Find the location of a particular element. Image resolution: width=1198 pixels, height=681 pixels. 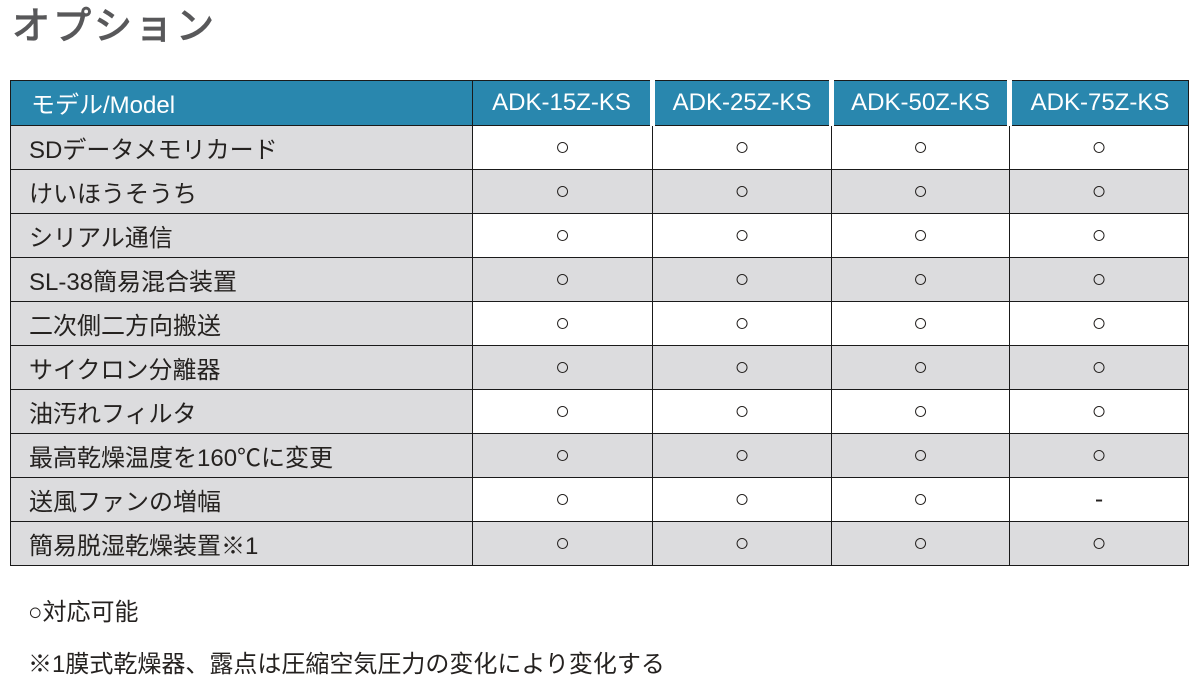

legend-footnote: ※1膜式乾燥器、露点は圧縮空気圧力の変化により変化する is located at coordinates (346, 664).